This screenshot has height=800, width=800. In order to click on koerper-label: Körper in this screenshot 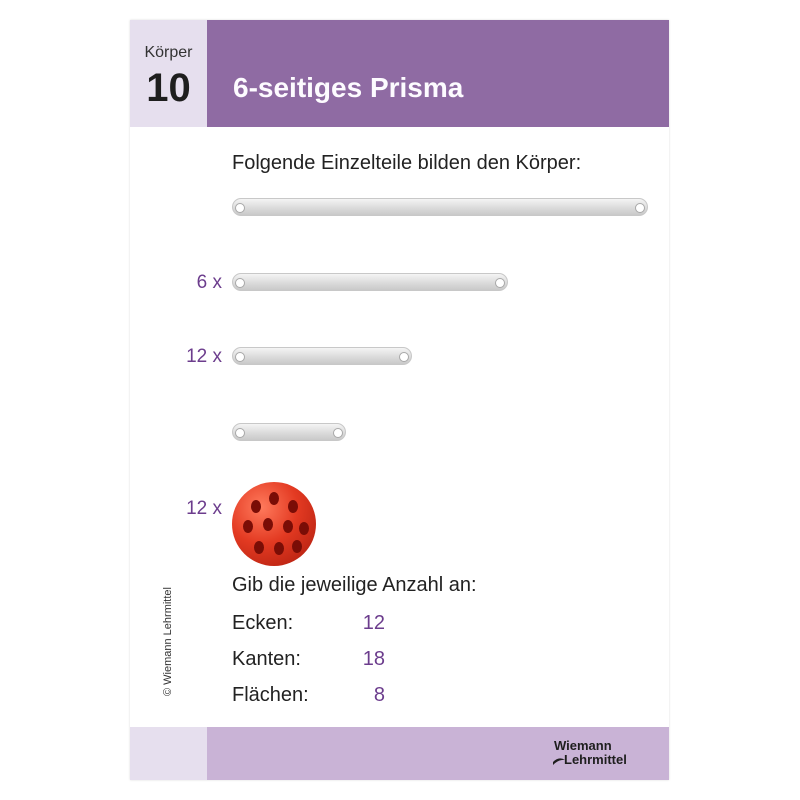, I will do `click(168, 52)`.